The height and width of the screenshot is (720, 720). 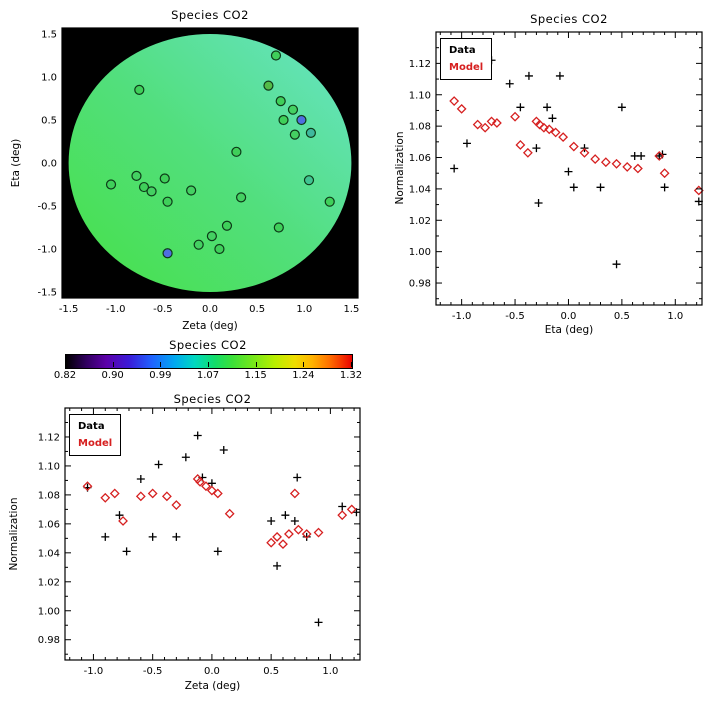 What do you see at coordinates (351, 309) in the screenshot?
I see `x-tick-label: 1.5` at bounding box center [351, 309].